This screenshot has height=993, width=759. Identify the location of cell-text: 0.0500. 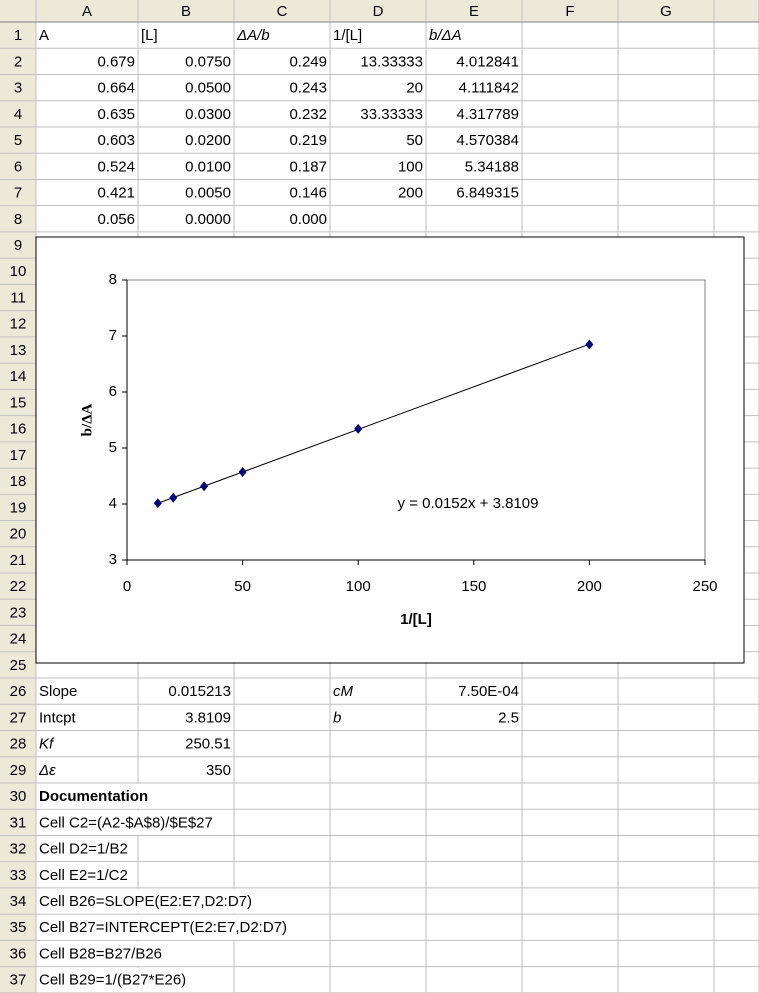
(208, 88).